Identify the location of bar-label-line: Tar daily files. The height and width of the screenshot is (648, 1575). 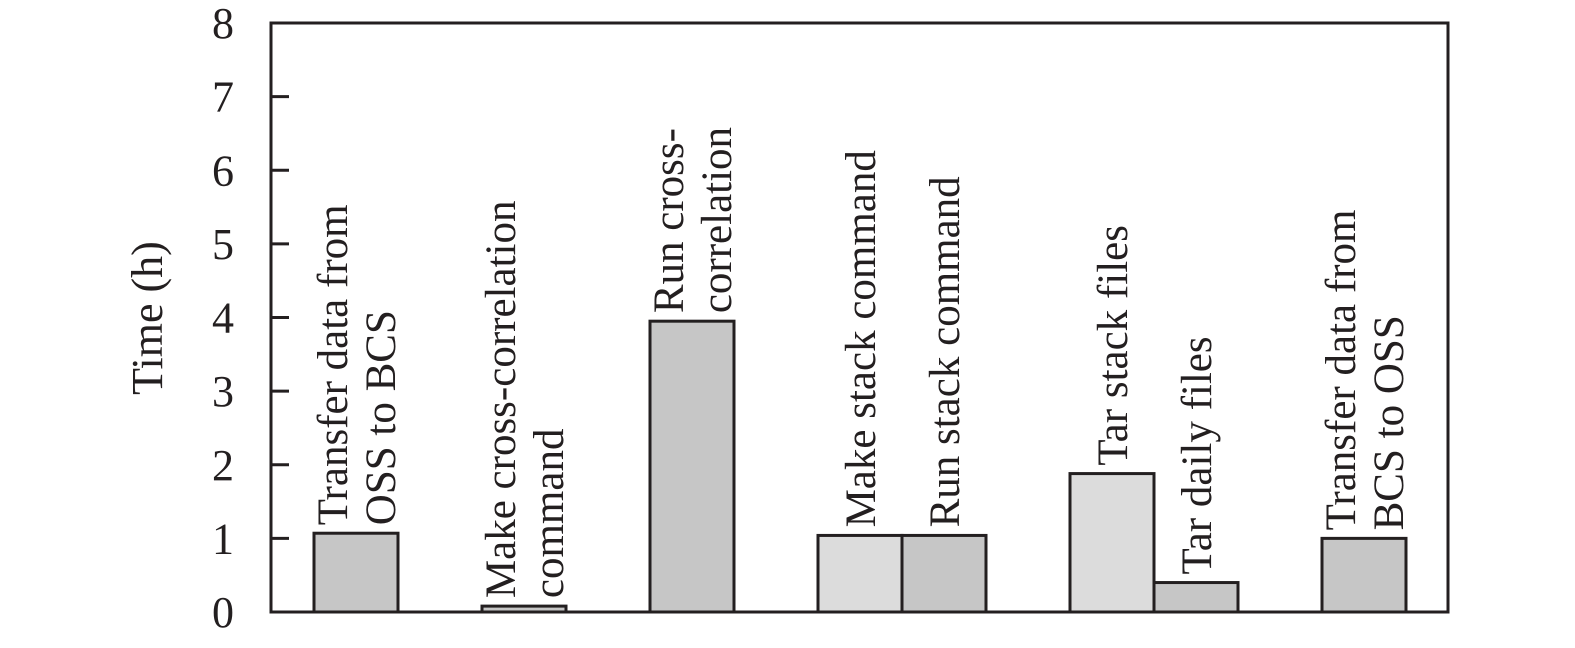
(1197, 455).